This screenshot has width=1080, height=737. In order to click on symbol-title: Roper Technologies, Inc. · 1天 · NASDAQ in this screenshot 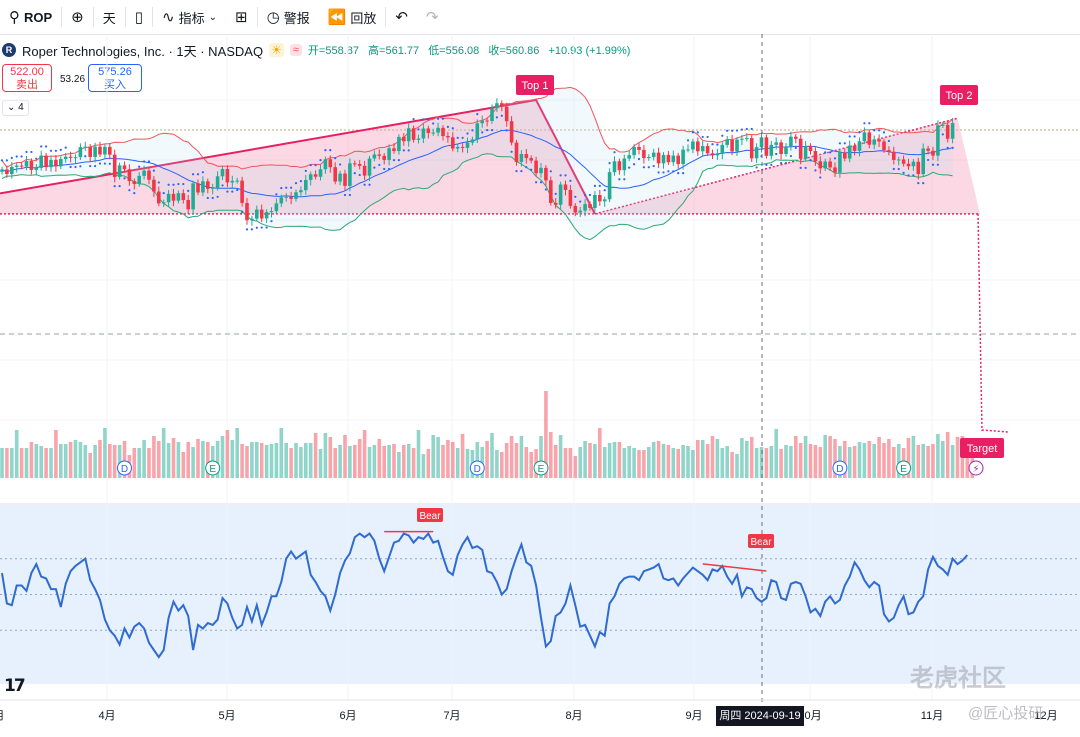, I will do `click(143, 51)`.